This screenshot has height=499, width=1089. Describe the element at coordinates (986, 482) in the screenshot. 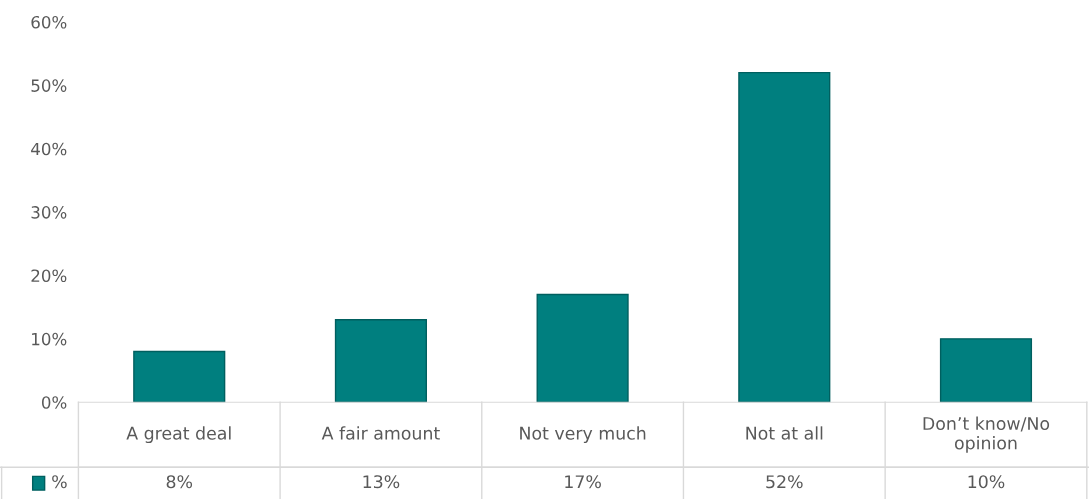

I see `text: 10%` at that location.